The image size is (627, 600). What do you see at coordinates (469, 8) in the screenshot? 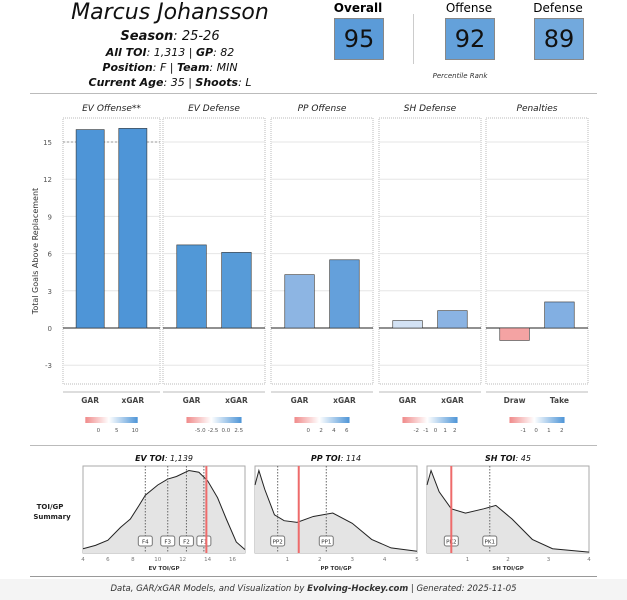
I see `offense-label: Offense` at bounding box center [469, 8].